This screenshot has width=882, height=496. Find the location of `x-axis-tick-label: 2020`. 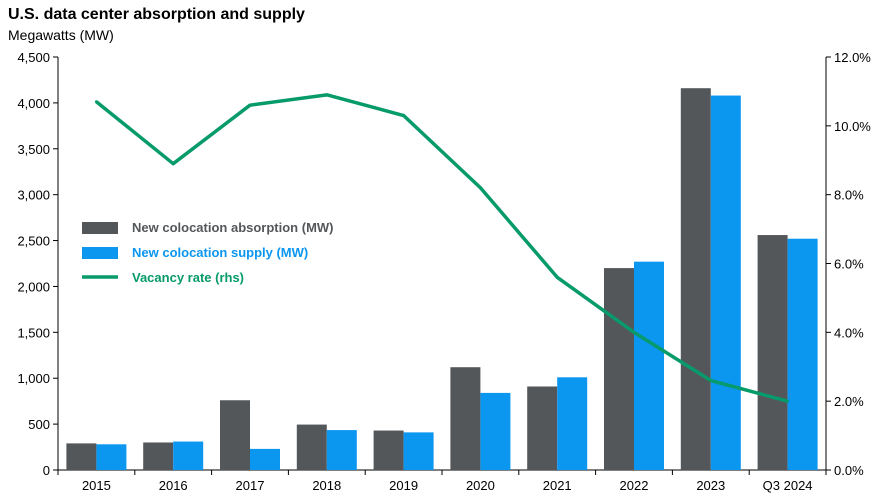

x-axis-tick-label: 2020 is located at coordinates (480, 485).